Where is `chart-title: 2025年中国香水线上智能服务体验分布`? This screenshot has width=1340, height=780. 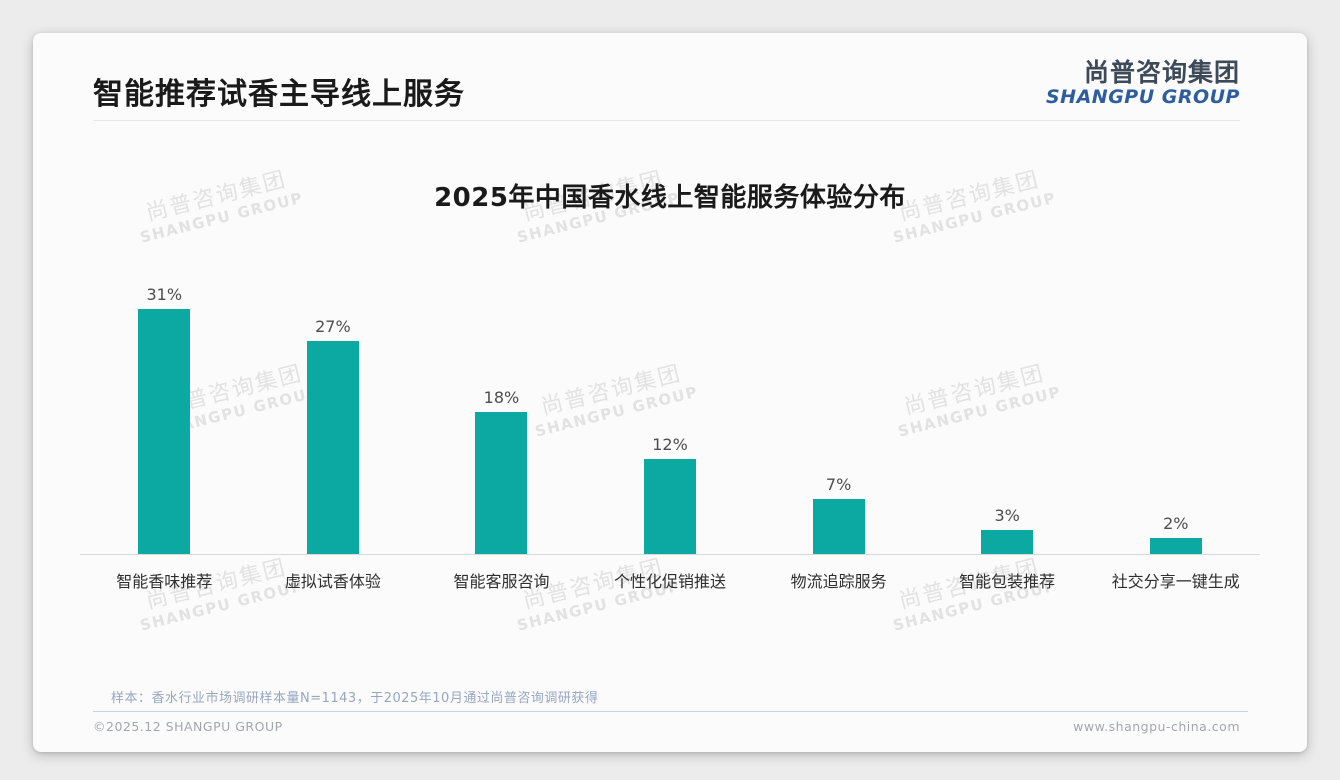
chart-title: 2025年中国香水线上智能服务体验分布 is located at coordinates (670, 198).